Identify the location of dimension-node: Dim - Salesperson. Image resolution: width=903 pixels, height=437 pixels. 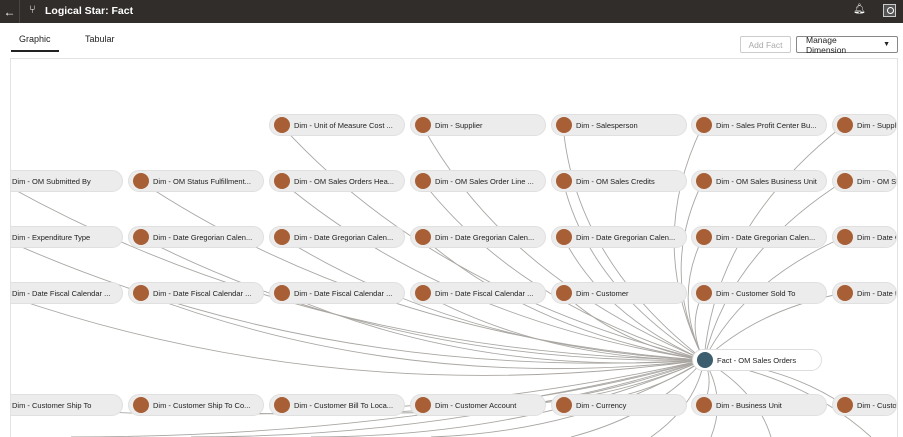
(619, 125).